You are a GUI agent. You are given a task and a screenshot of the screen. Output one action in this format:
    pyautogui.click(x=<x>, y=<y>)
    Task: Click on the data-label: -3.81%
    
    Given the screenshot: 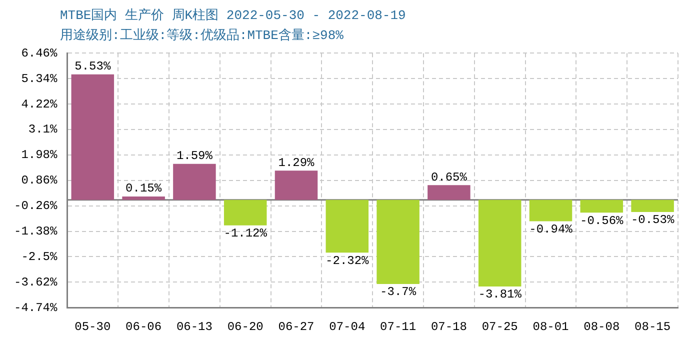 What is the action you would take?
    pyautogui.click(x=500, y=295)
    